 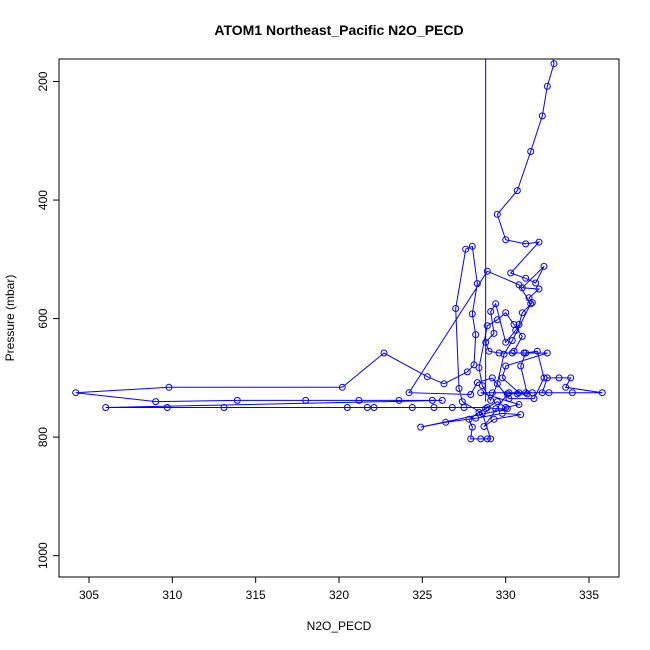 What do you see at coordinates (43, 81) in the screenshot?
I see `y-tick-label: 200` at bounding box center [43, 81].